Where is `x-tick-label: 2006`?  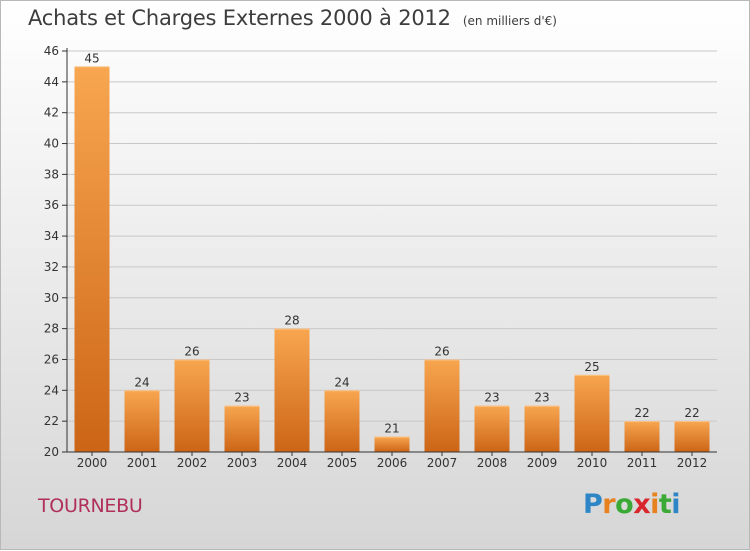 x-tick-label: 2006 is located at coordinates (392, 463).